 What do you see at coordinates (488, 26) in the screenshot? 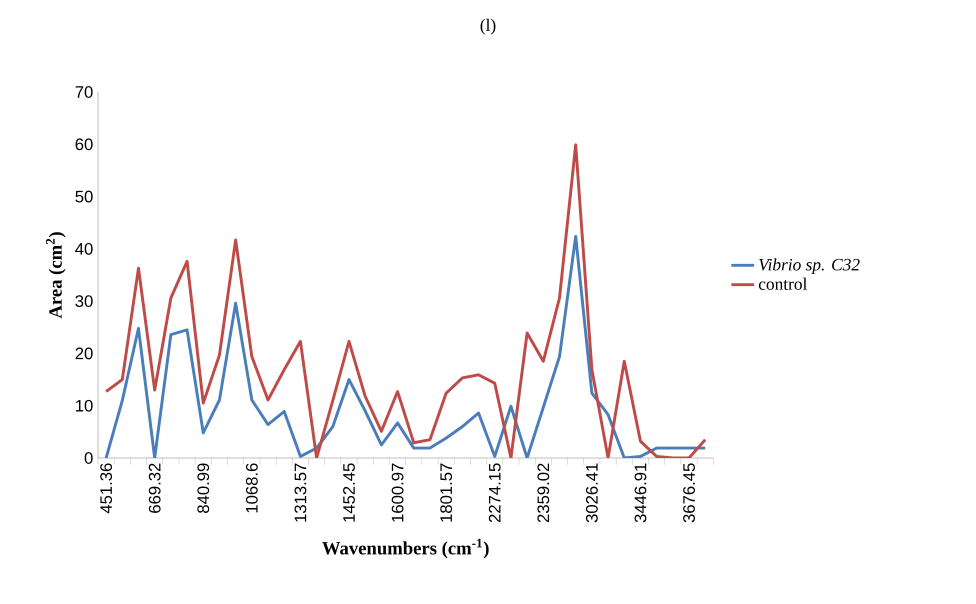
I see `chart-title: (l)` at bounding box center [488, 26].